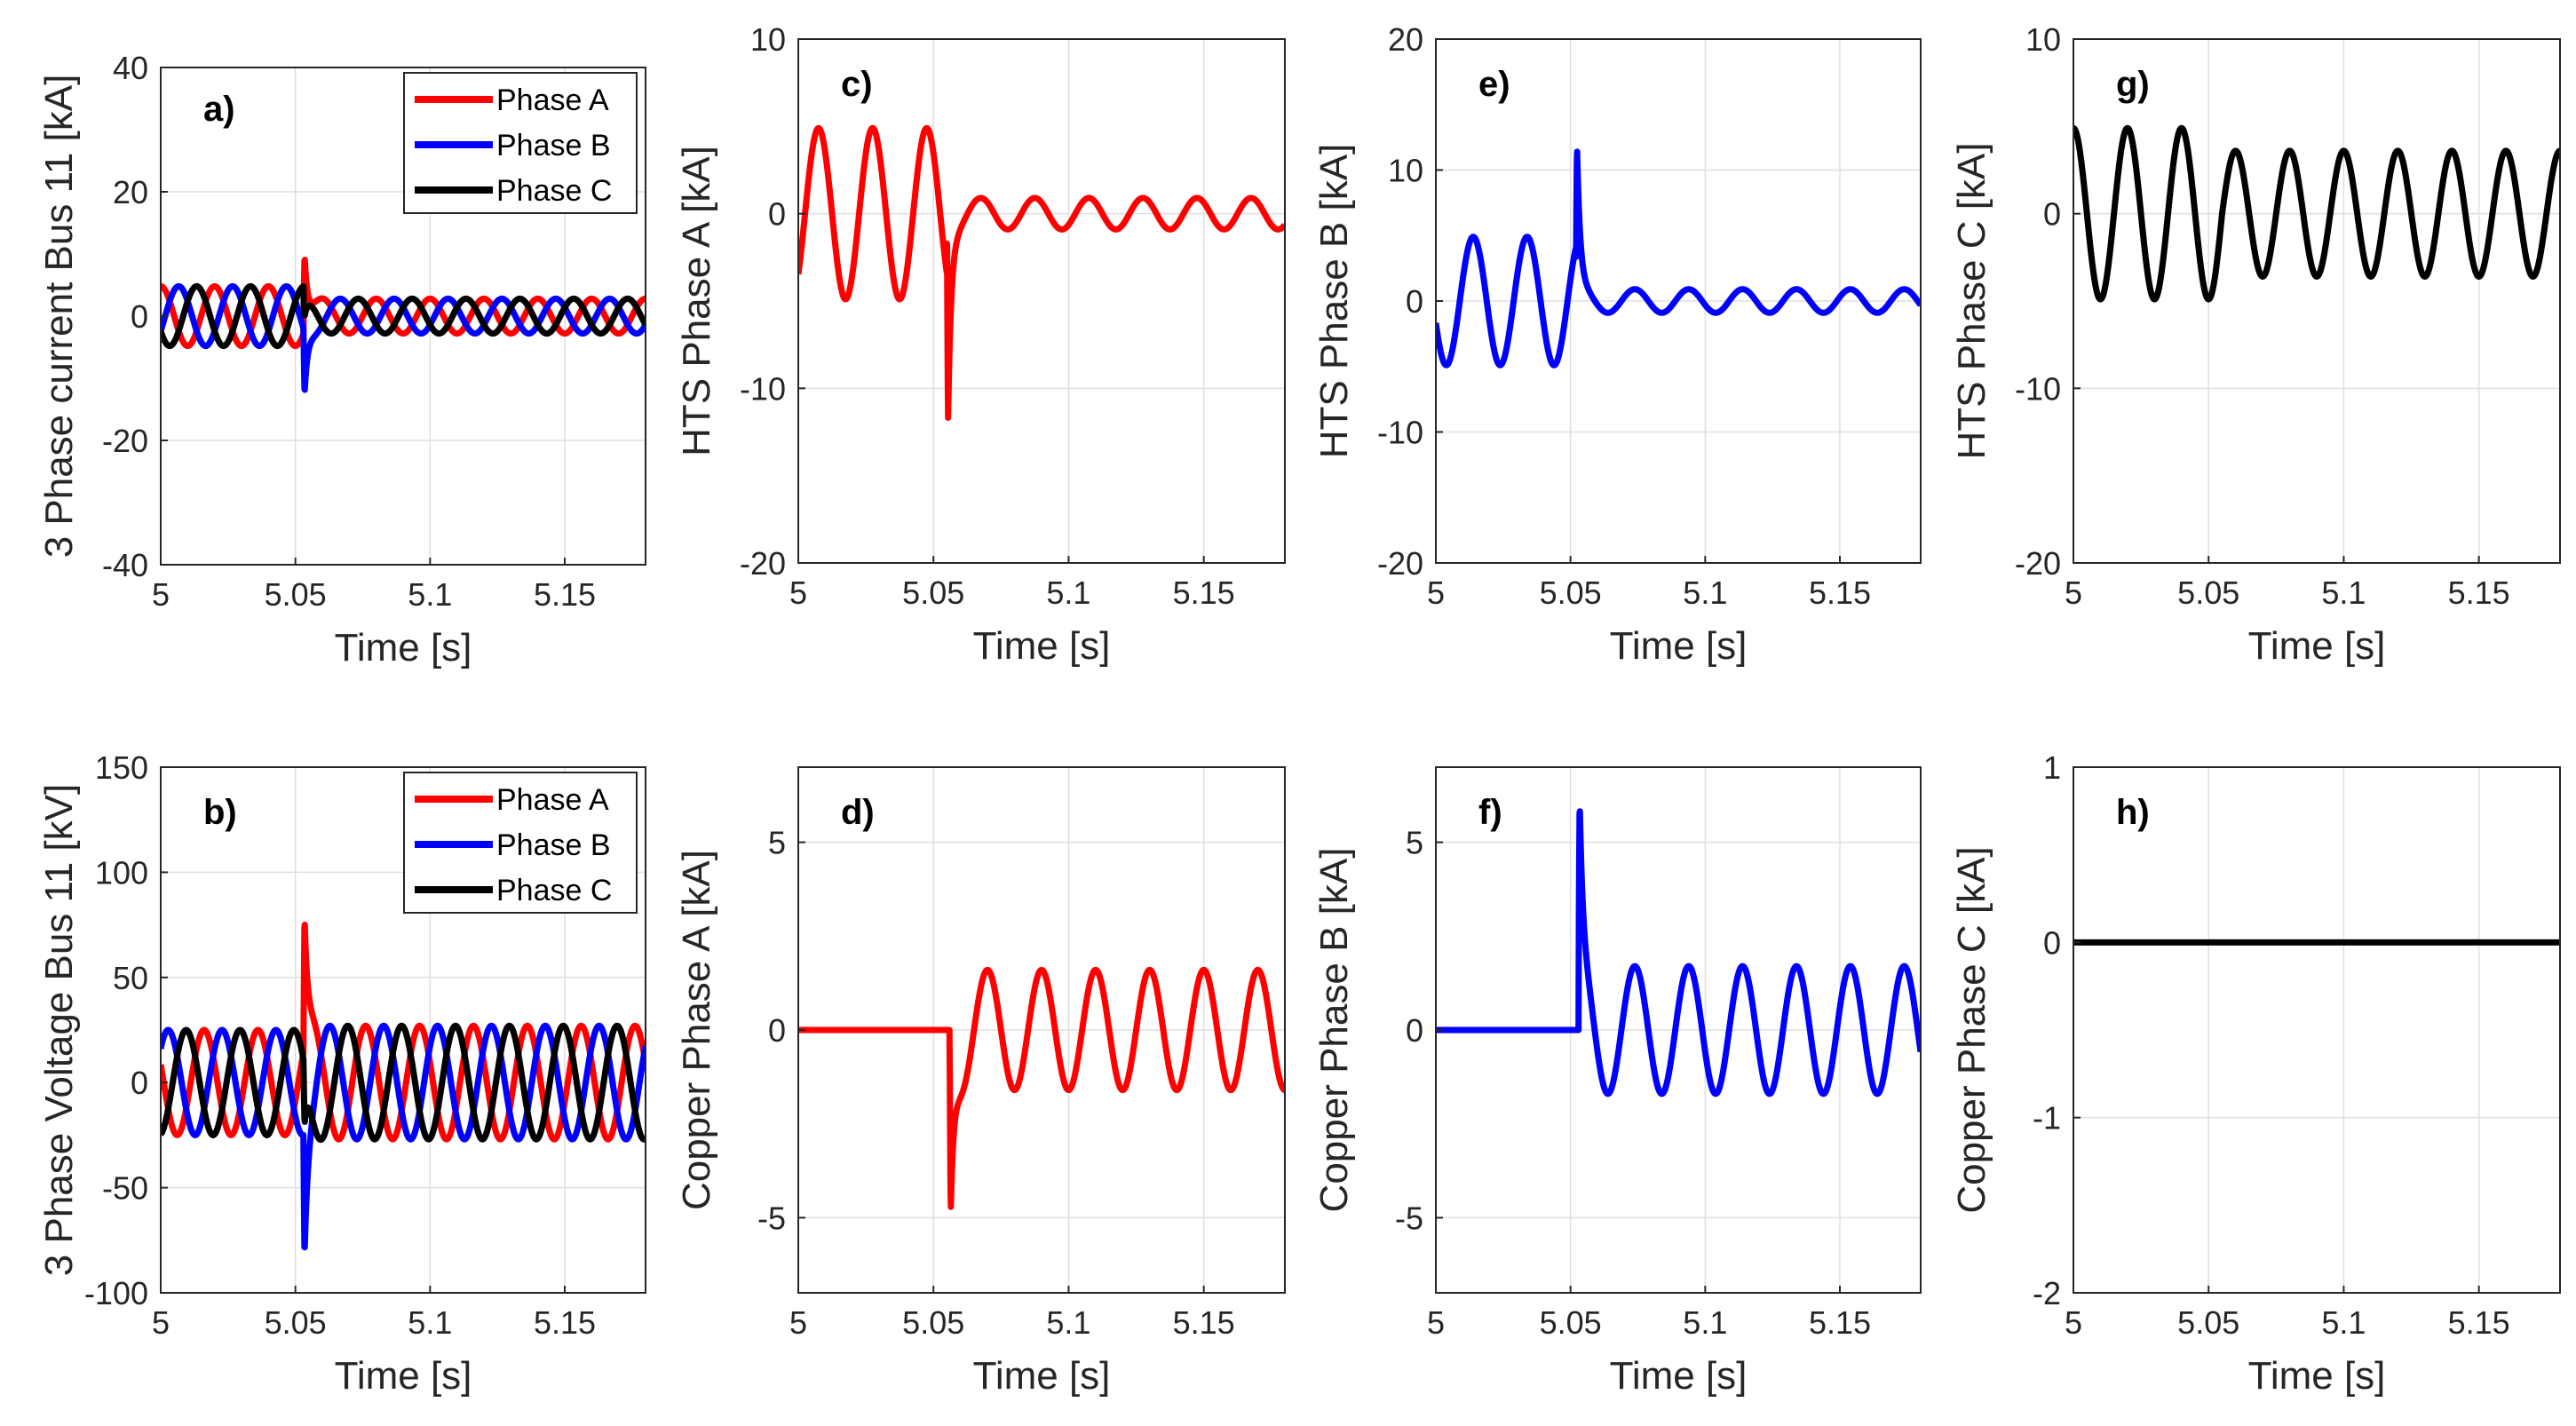  What do you see at coordinates (125, 565) in the screenshot?
I see `y-tick-label: -40` at bounding box center [125, 565].